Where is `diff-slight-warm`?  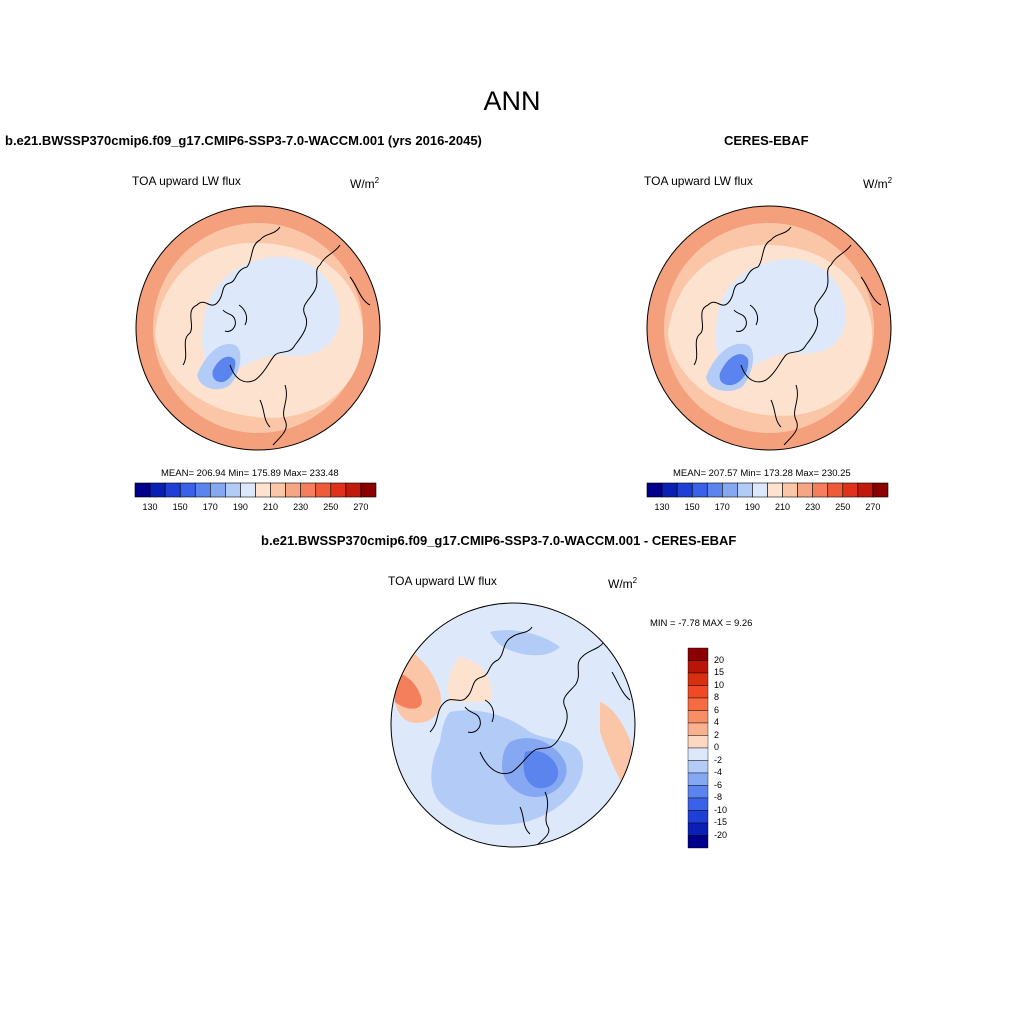 diff-slight-warm is located at coordinates (470, 679).